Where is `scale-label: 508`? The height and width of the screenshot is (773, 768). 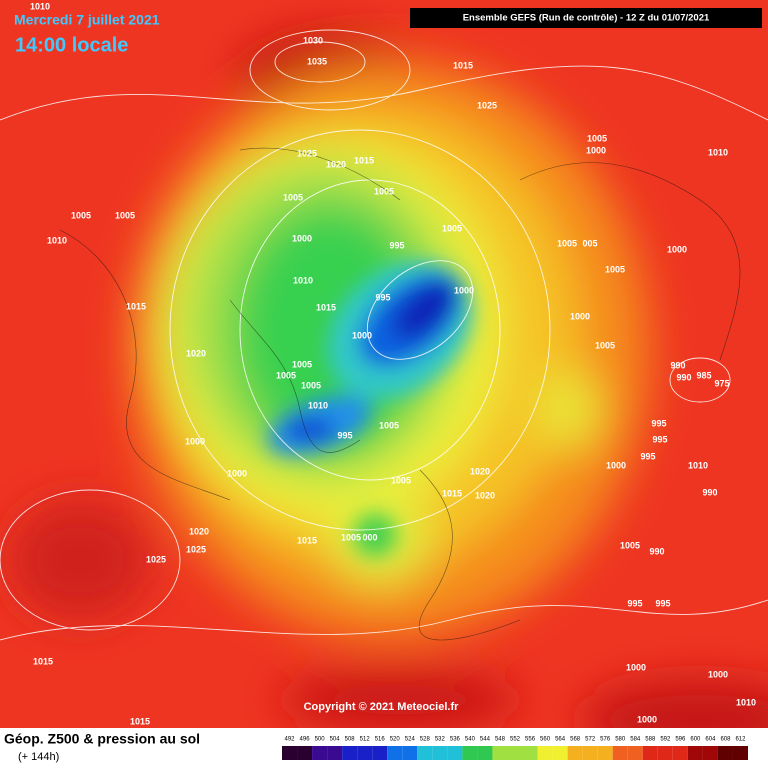 scale-label: 508 is located at coordinates (350, 740).